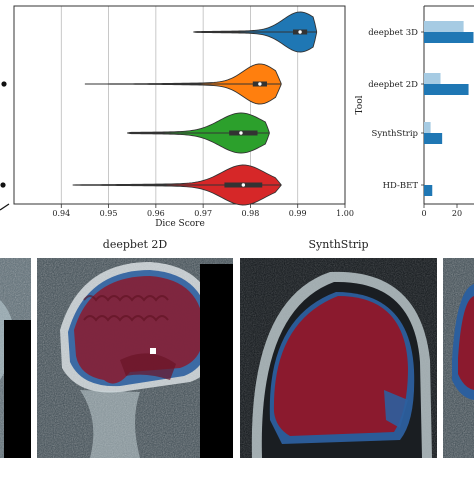  Describe the element at coordinates (449, 108) in the screenshot. I see `bar-series` at that location.